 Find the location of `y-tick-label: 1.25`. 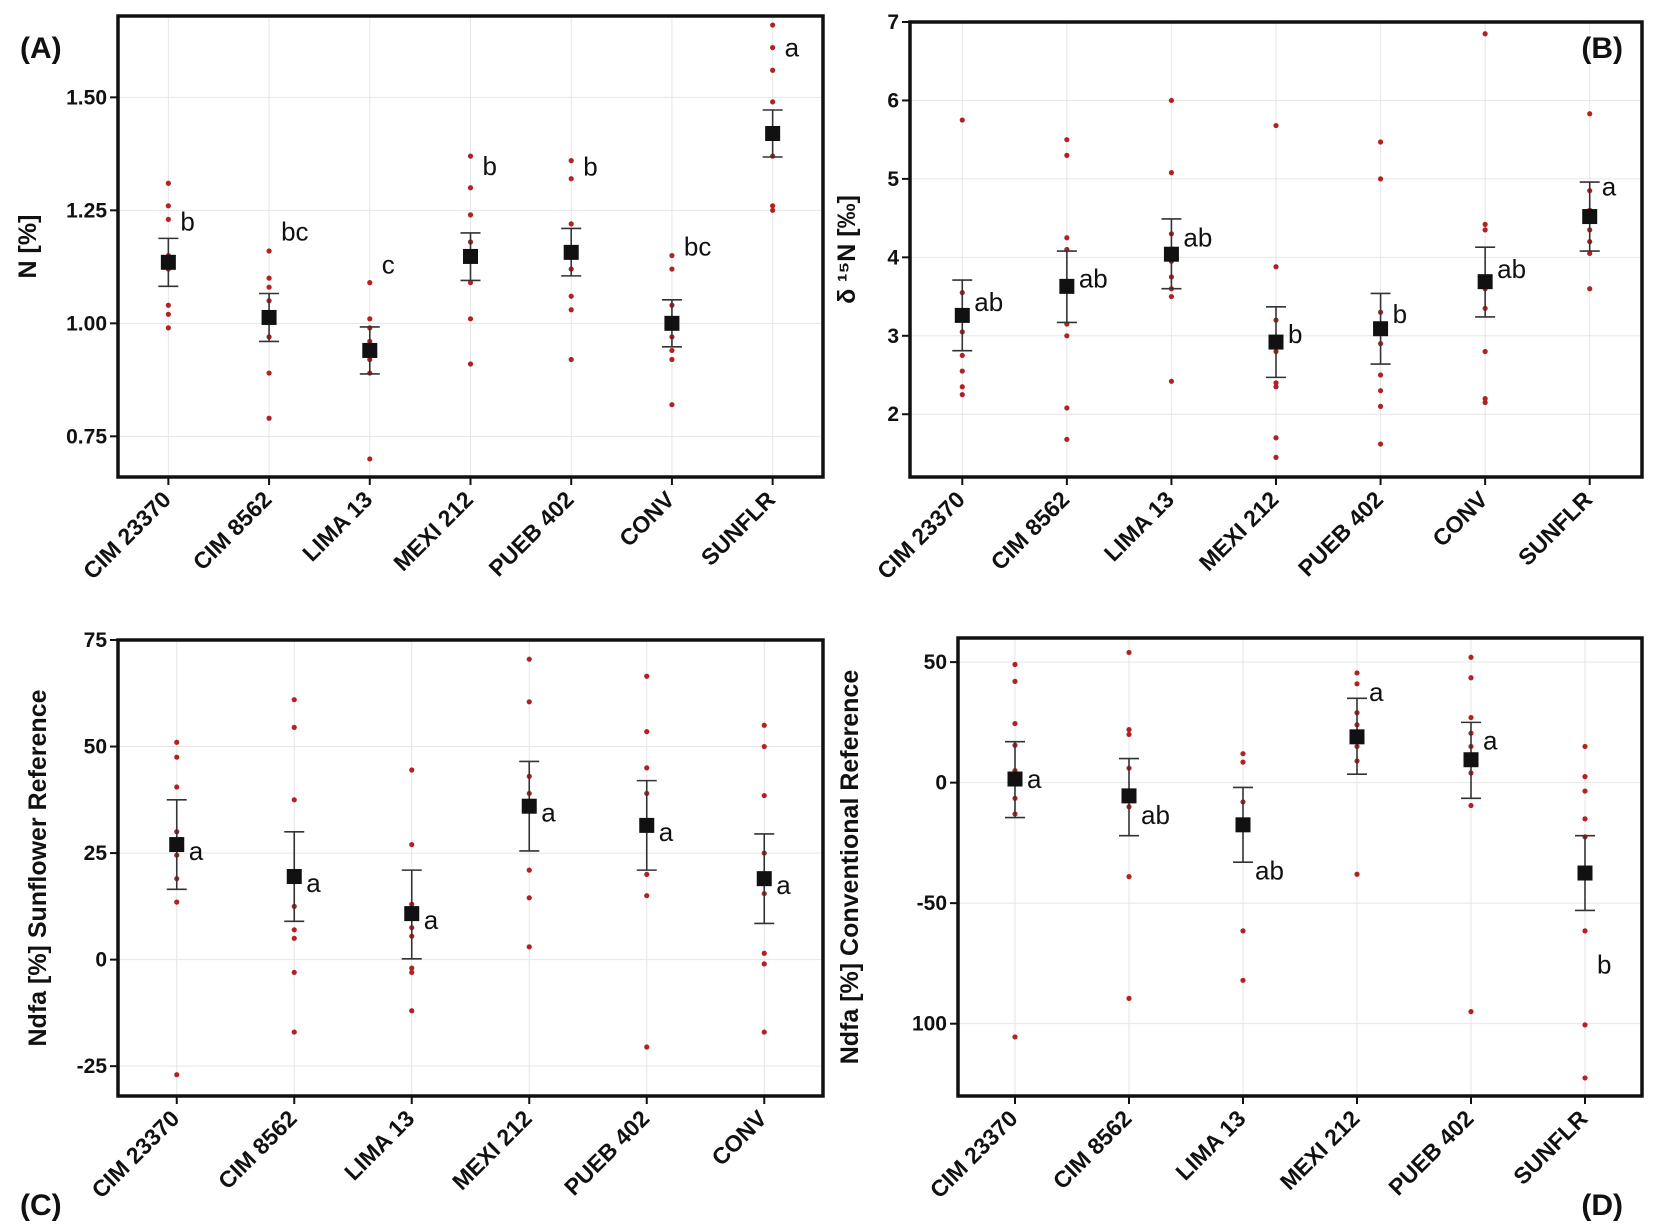

y-tick-label: 1.25 is located at coordinates (86, 210).